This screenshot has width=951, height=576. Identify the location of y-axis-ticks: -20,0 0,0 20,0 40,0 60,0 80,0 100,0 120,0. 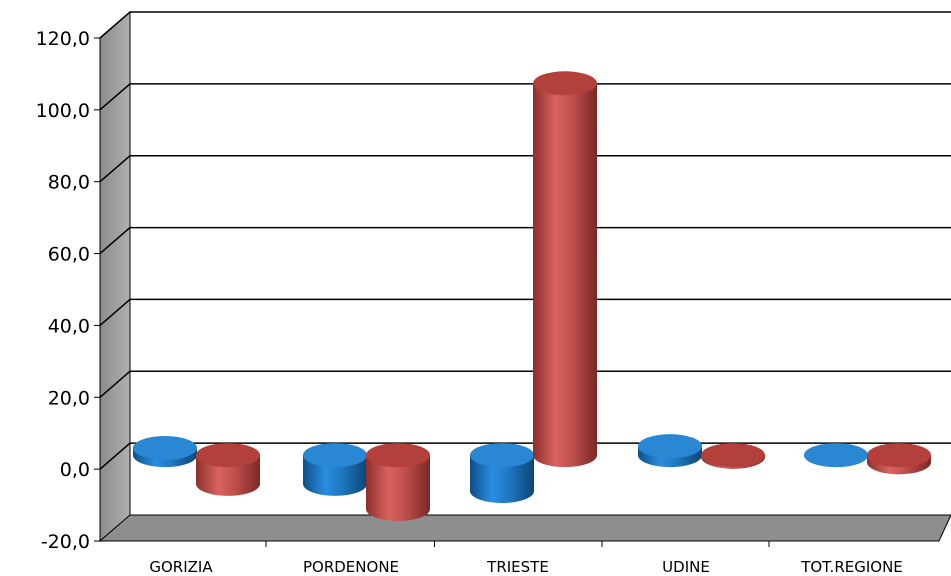
(68, 290).